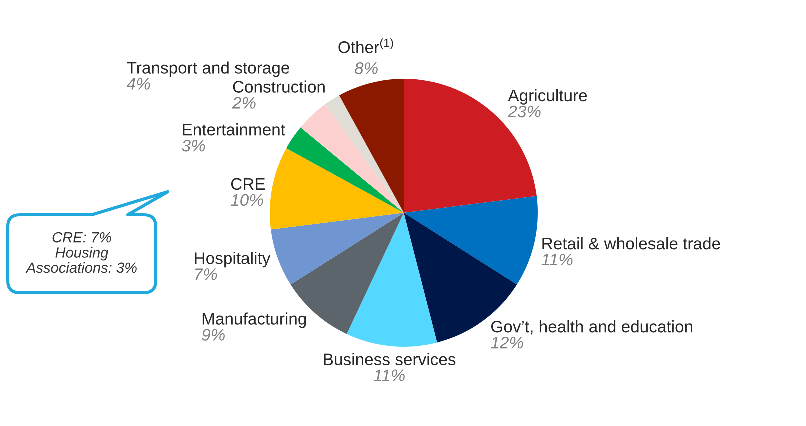  What do you see at coordinates (507, 342) in the screenshot?
I see `data-label: 12%` at bounding box center [507, 342].